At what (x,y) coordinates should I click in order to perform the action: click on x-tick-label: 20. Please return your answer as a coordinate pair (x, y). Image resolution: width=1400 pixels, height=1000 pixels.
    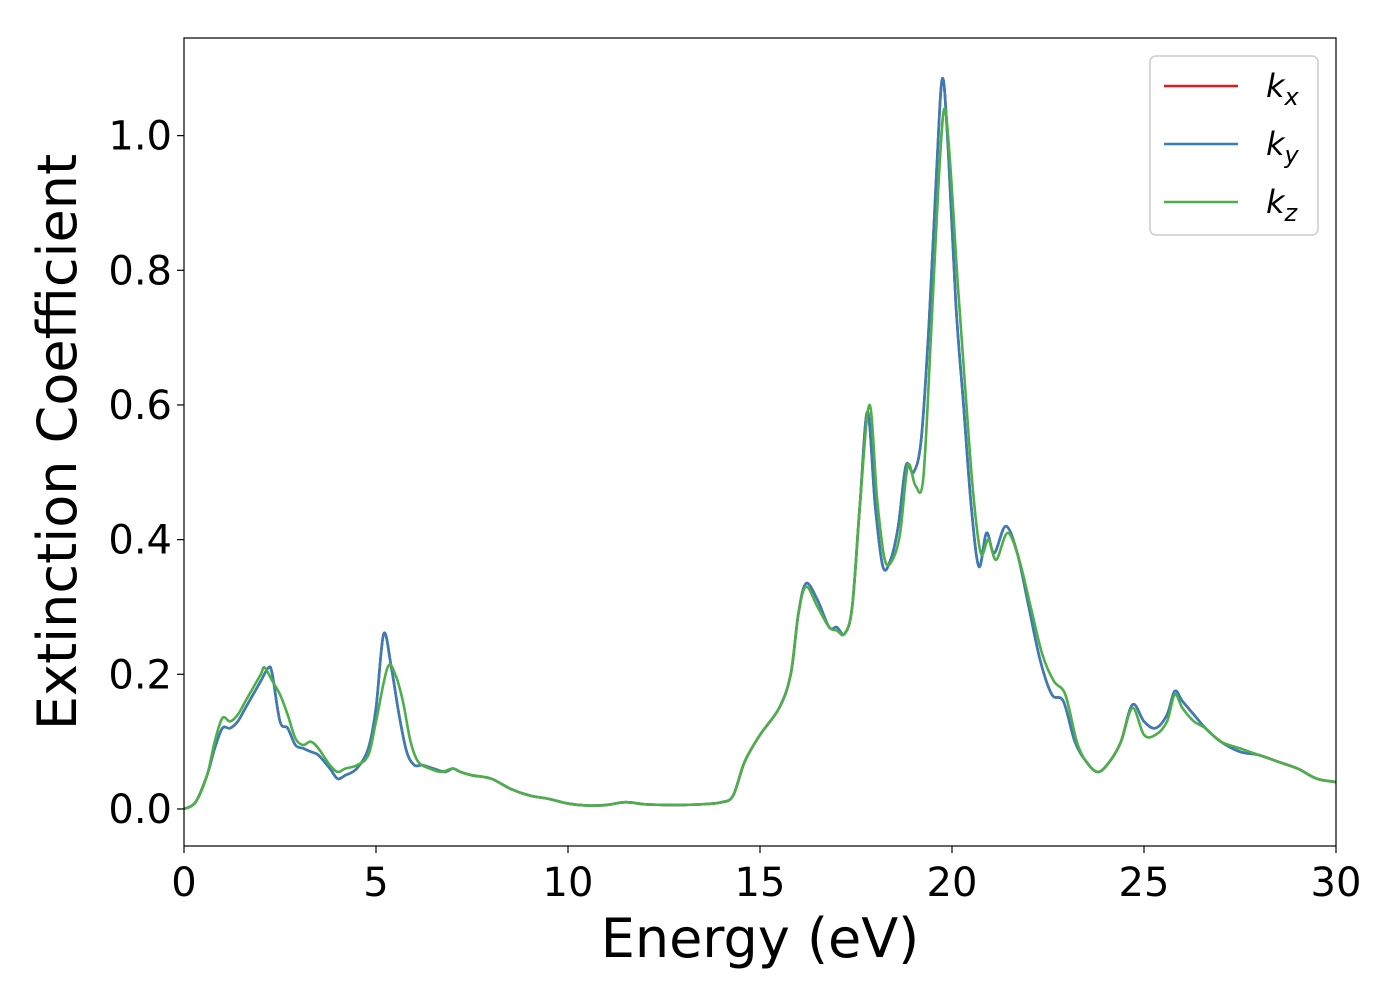
    Looking at the image, I should click on (952, 883).